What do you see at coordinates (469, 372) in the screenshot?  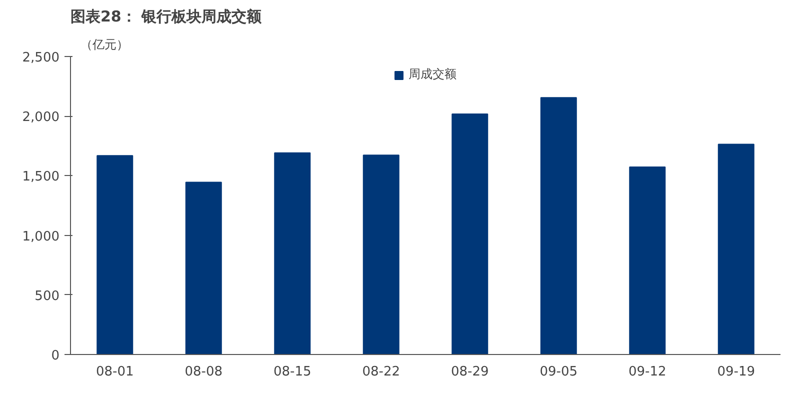 I see `x-tick-label: 08-29` at bounding box center [469, 372].